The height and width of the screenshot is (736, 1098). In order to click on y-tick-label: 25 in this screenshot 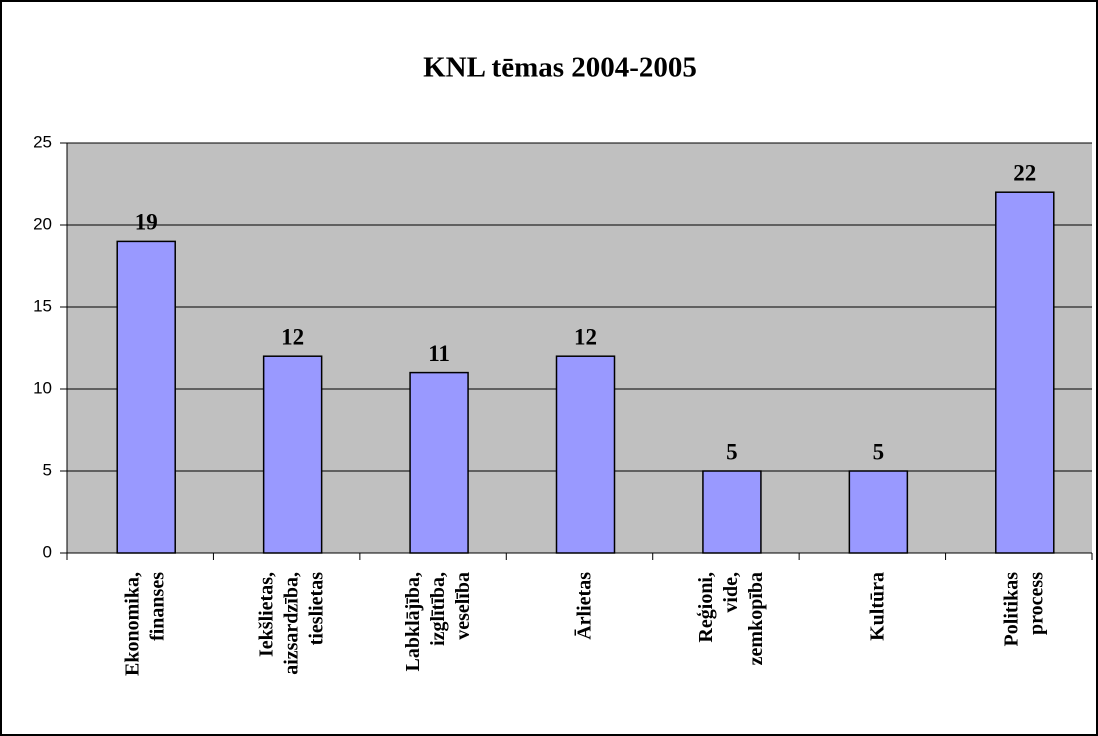, I will do `click(42, 141)`.